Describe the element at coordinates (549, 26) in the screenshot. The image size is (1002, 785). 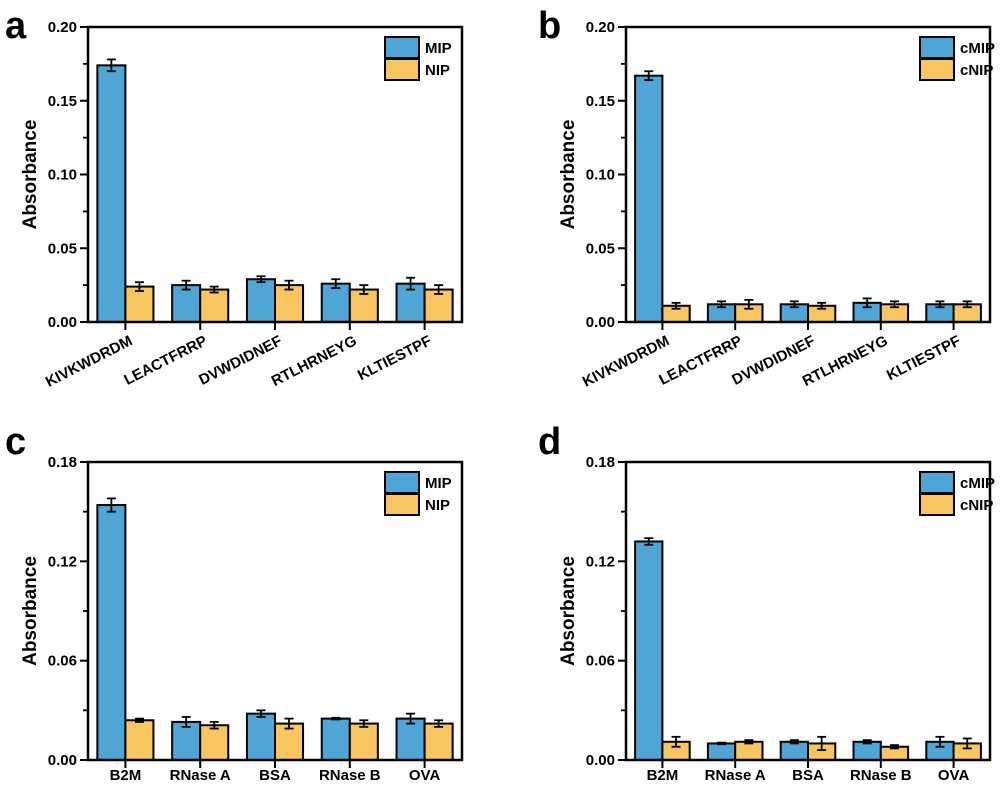
I see `panel-letter-b: b` at that location.